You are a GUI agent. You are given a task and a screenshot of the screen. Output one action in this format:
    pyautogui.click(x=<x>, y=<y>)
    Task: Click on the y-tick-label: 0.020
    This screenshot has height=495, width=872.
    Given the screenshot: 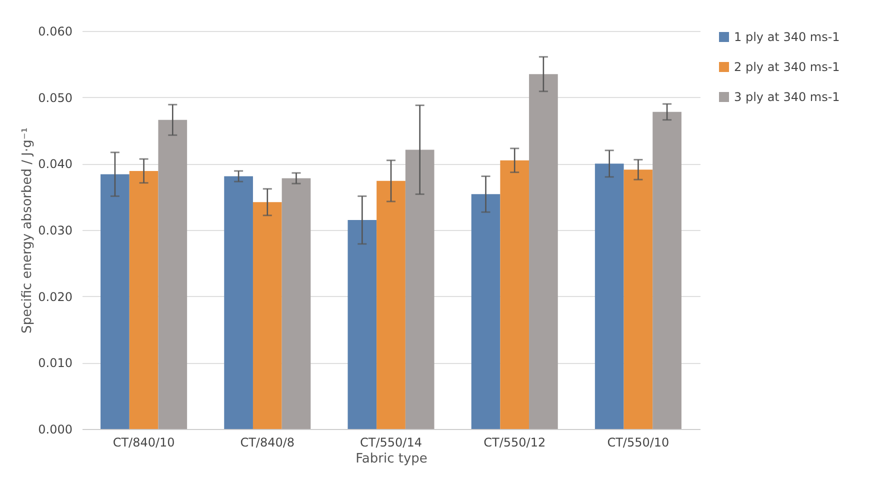 What is the action you would take?
    pyautogui.click(x=55, y=297)
    